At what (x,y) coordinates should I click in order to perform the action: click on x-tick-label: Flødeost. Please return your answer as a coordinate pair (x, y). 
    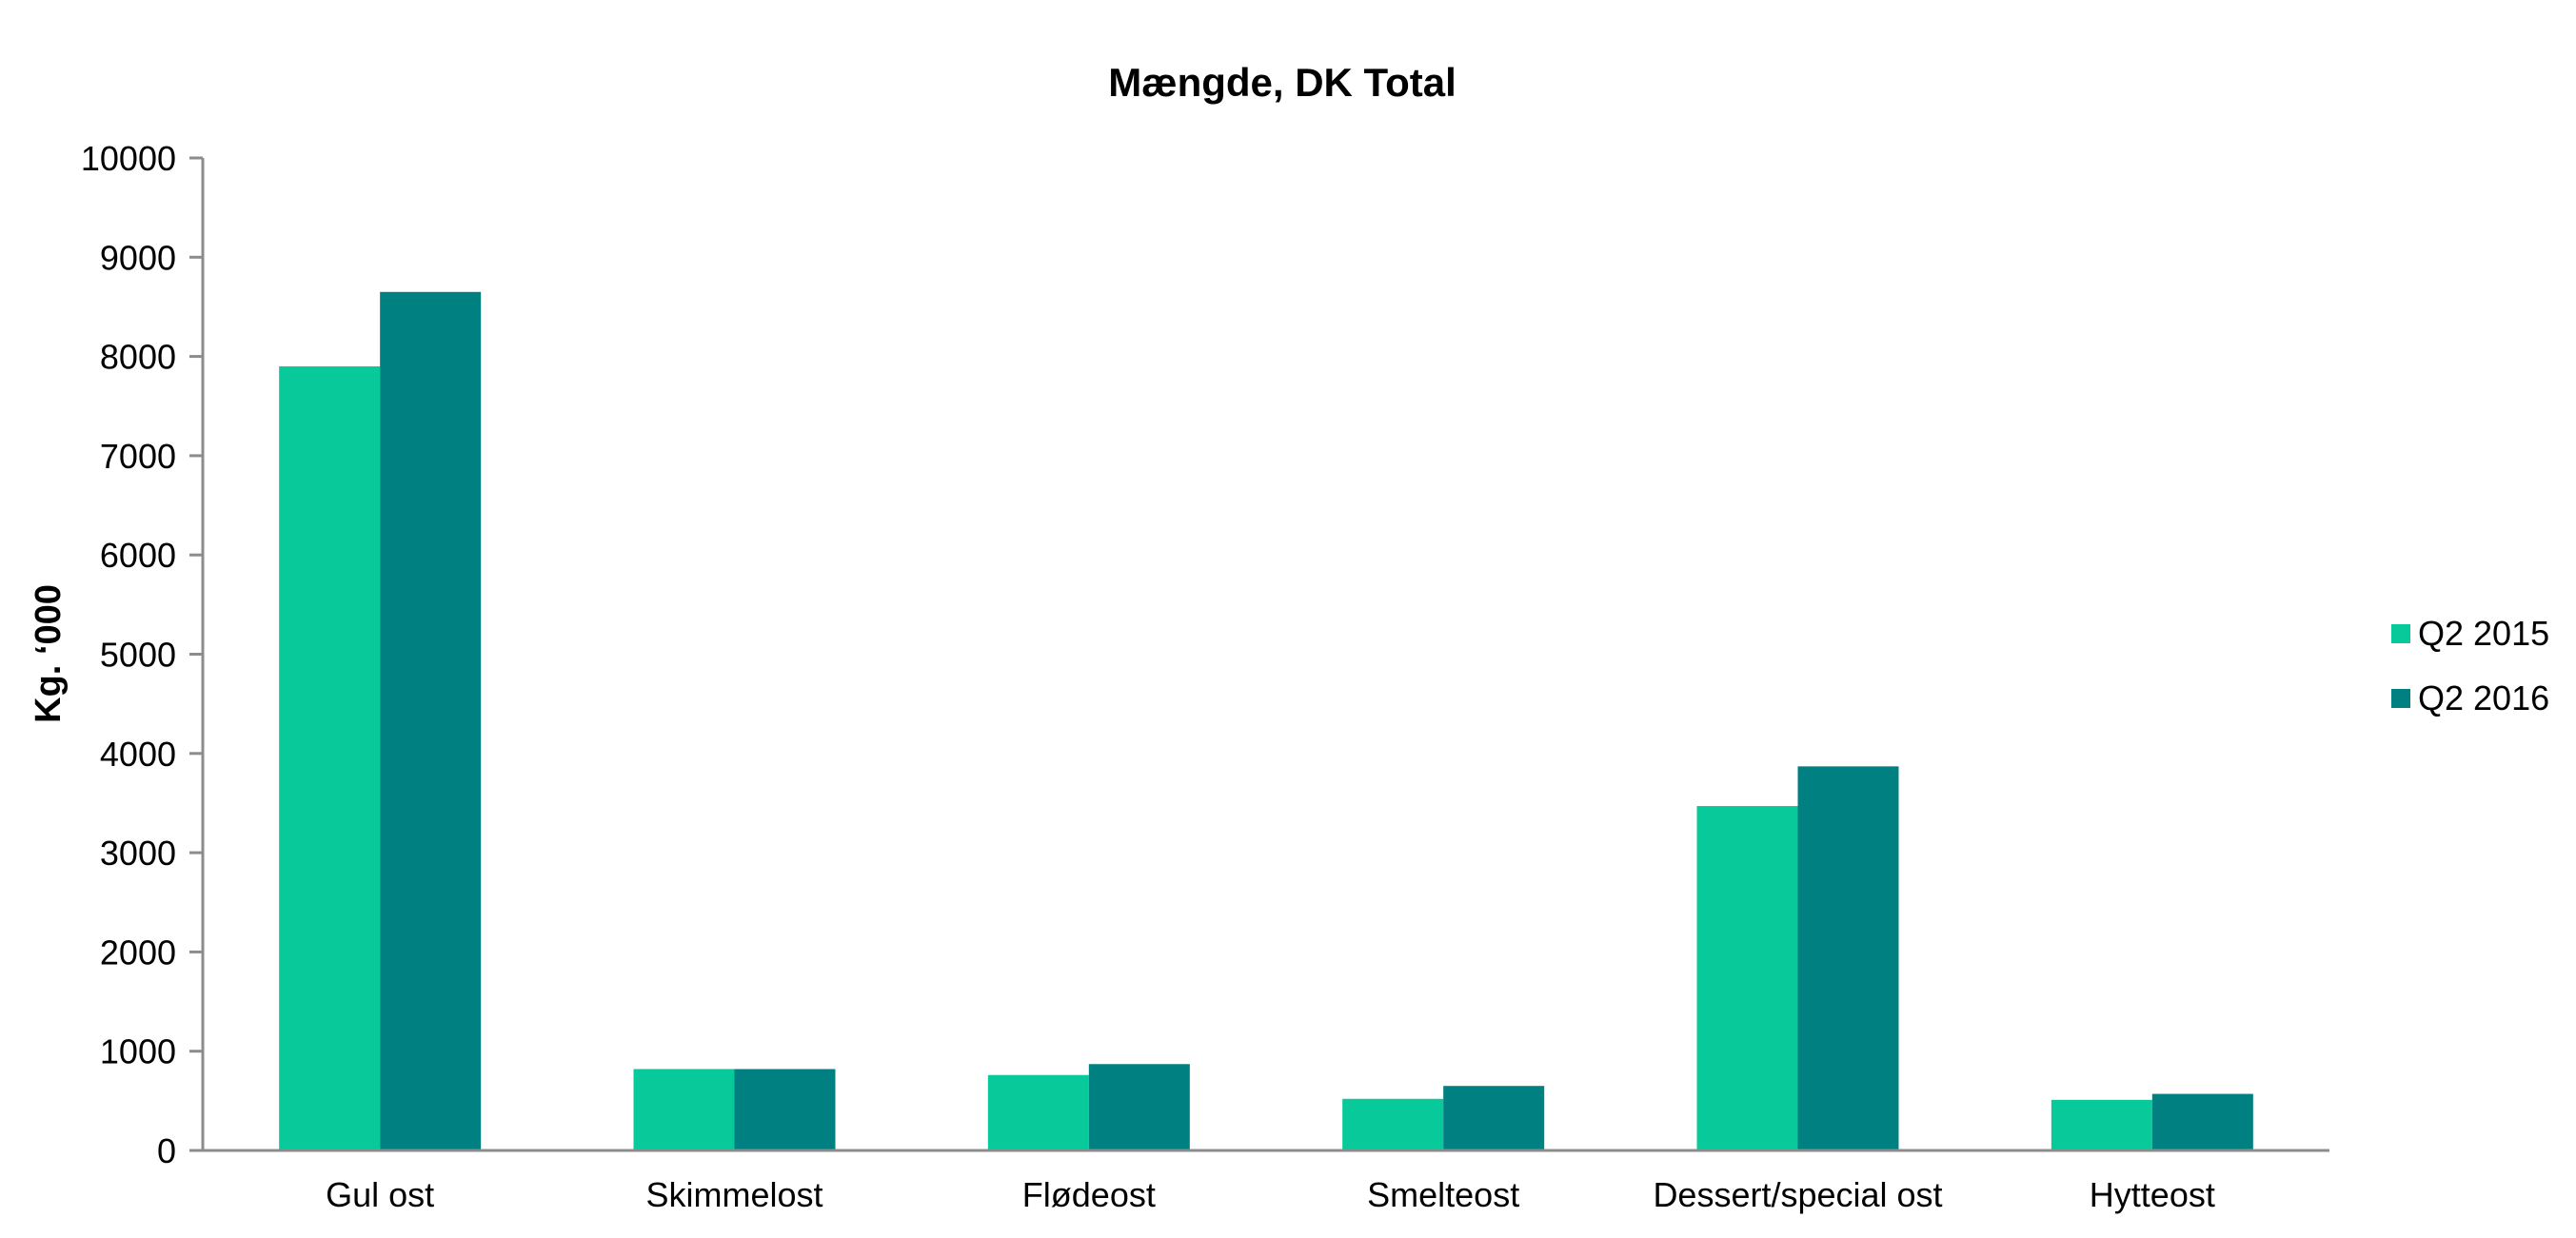
    Looking at the image, I should click on (1089, 1194).